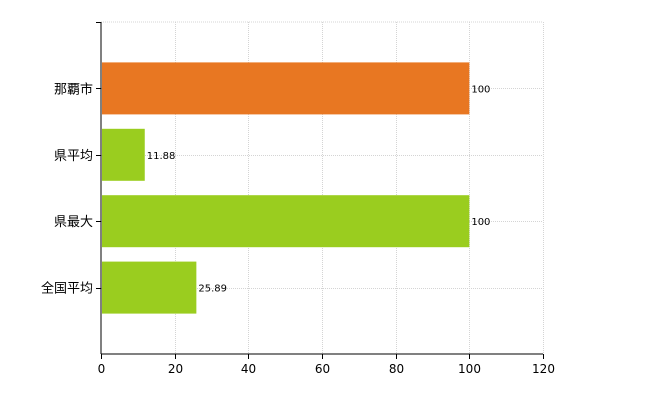  What do you see at coordinates (469, 369) in the screenshot?
I see `x-tick-label: 100` at bounding box center [469, 369].